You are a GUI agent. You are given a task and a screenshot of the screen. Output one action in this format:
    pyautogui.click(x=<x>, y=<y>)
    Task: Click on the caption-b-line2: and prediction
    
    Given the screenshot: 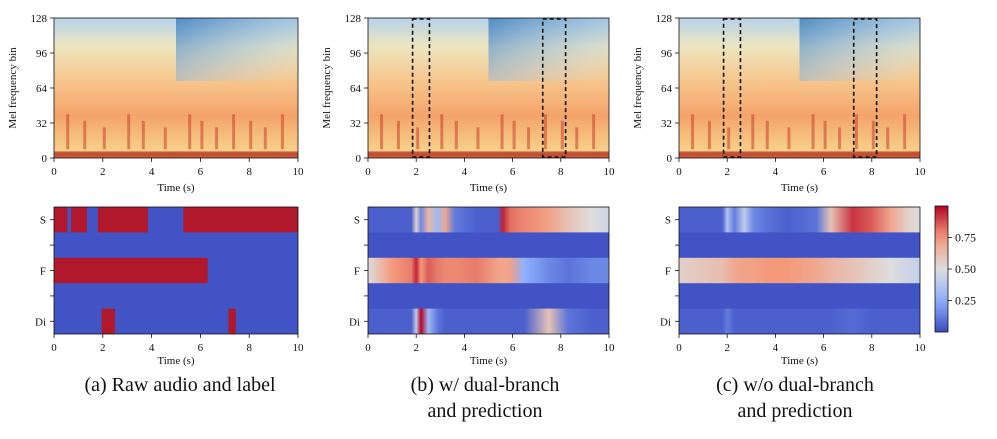 What is the action you would take?
    pyautogui.click(x=485, y=411)
    